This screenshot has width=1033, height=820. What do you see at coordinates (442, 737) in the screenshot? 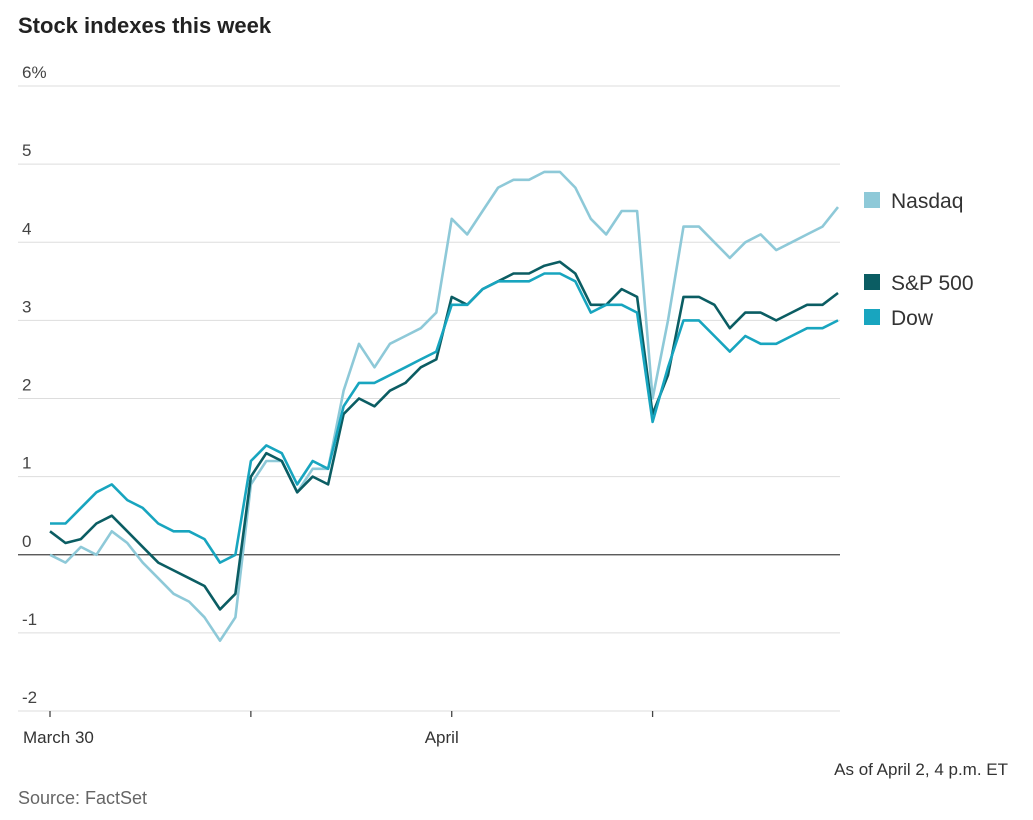
I see `x-tick-label: April` at bounding box center [442, 737].